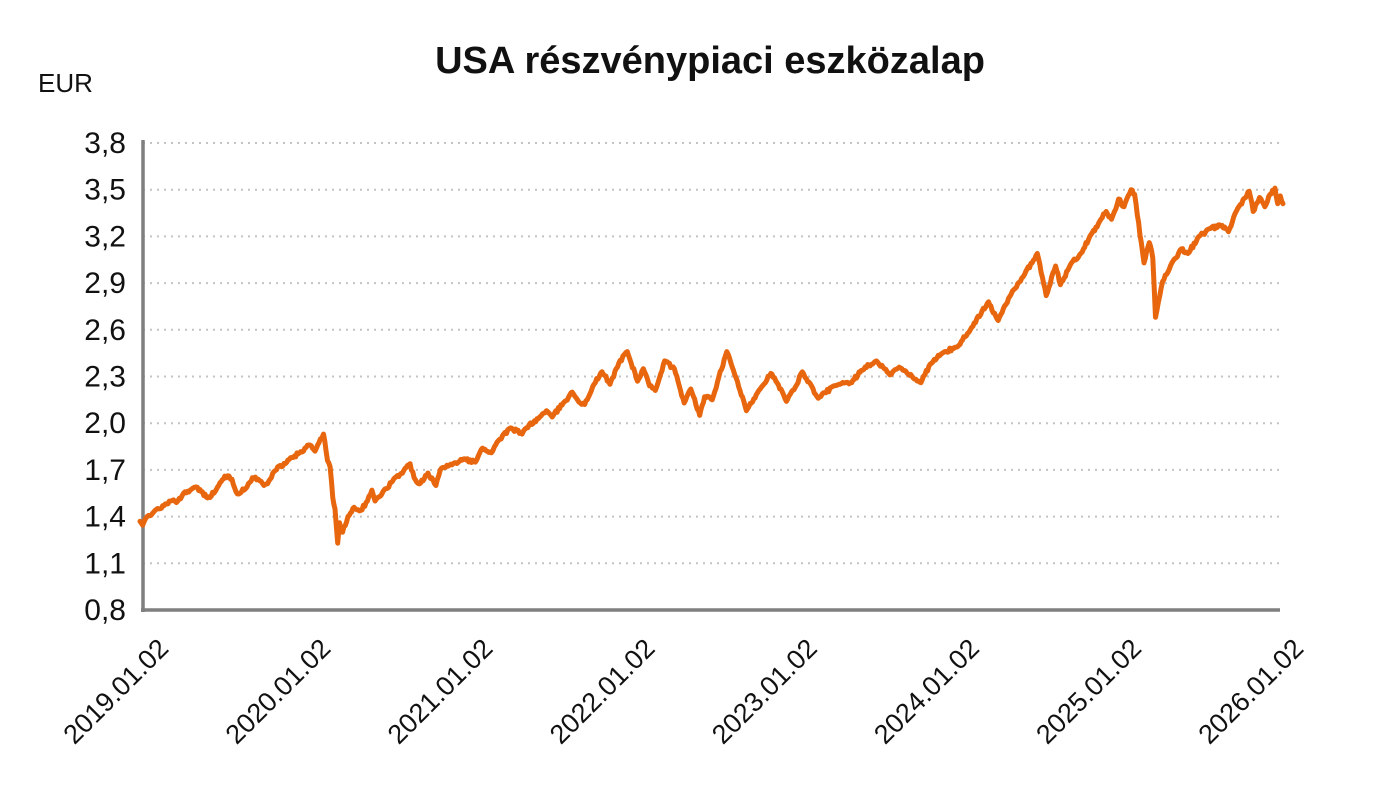 The width and height of the screenshot is (1386, 794). Describe the element at coordinates (105, 563) in the screenshot. I see `y-tick-label: 1,1` at that location.